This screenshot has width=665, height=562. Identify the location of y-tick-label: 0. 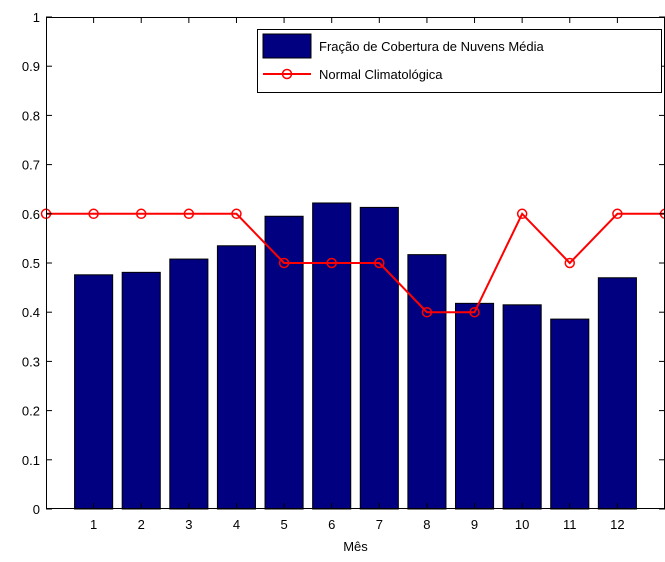
(36, 509).